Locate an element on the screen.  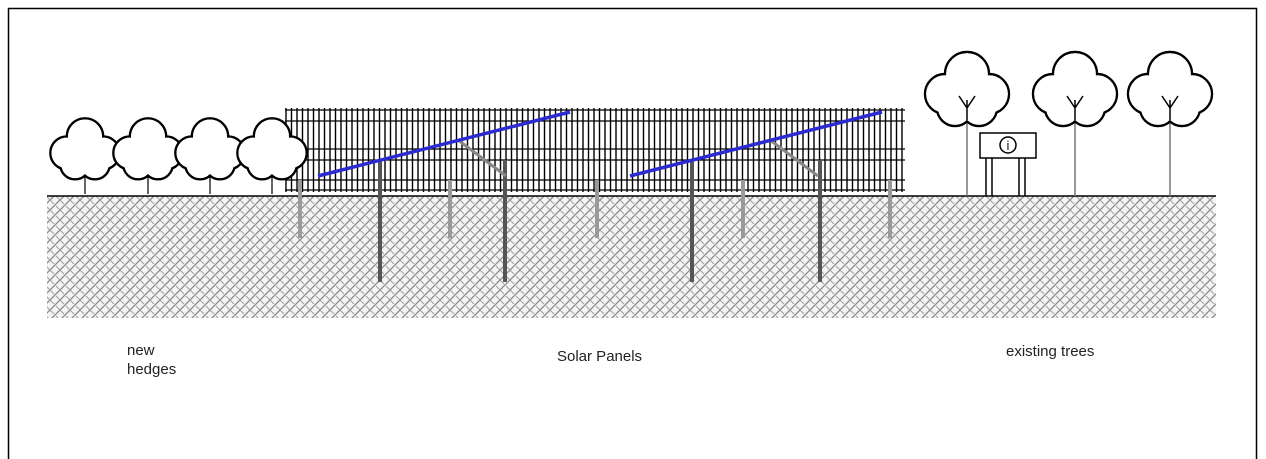
sign-text: i is located at coordinates (1008, 145).